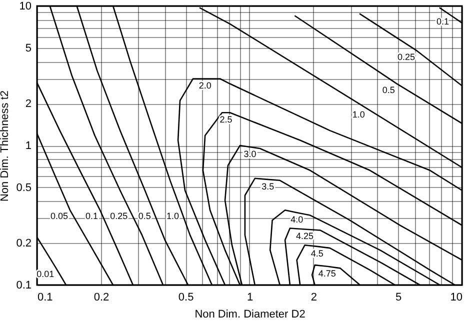 The height and width of the screenshot is (334, 474). I want to click on y-tick-label: 2, so click(28, 104).